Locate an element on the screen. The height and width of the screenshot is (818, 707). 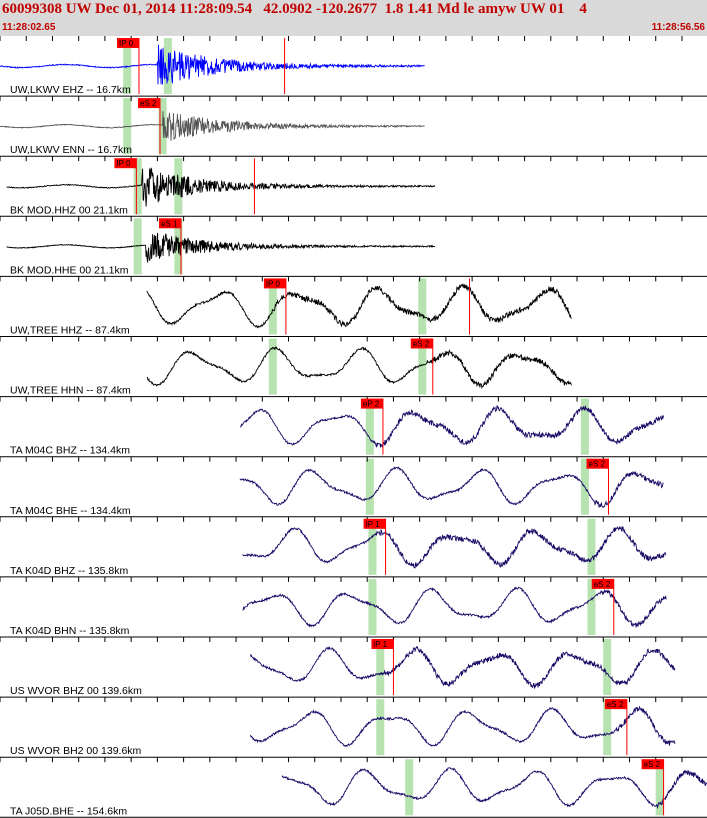
pick-label: IP 1 is located at coordinates (373, 524).